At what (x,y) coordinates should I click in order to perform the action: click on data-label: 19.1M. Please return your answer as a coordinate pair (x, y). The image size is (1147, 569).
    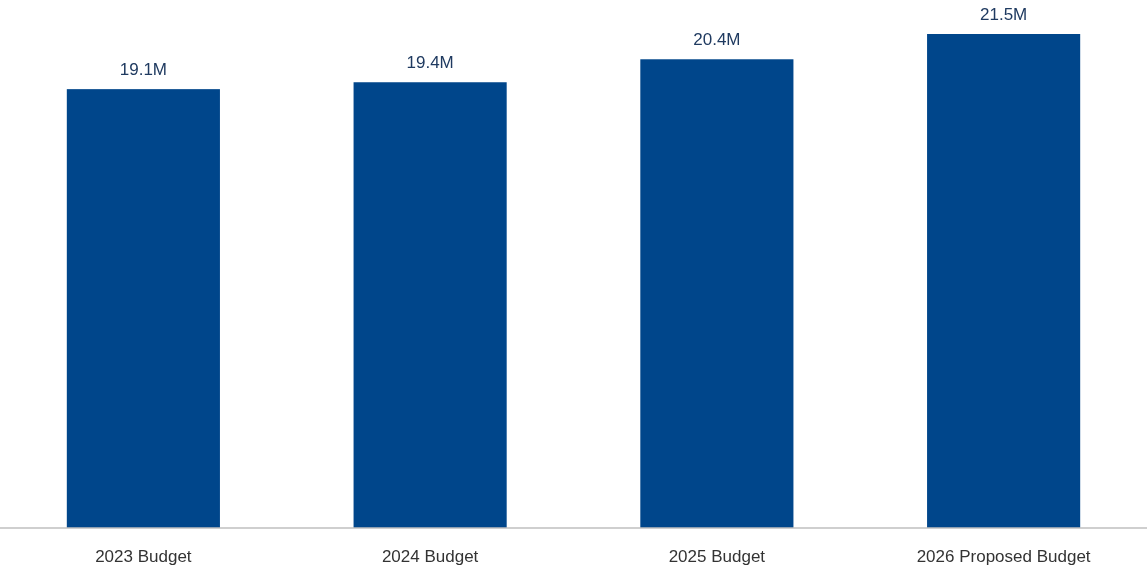
    Looking at the image, I should click on (143, 70).